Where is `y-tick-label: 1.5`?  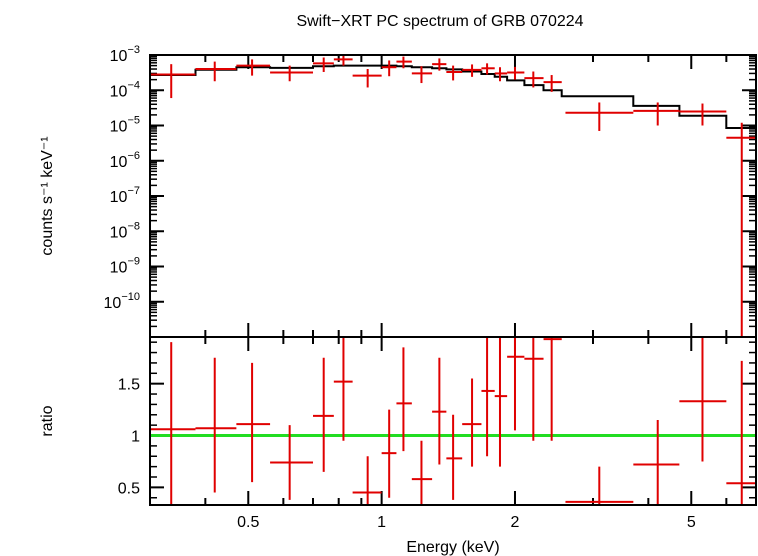
y-tick-label: 1.5 is located at coordinates (129, 385).